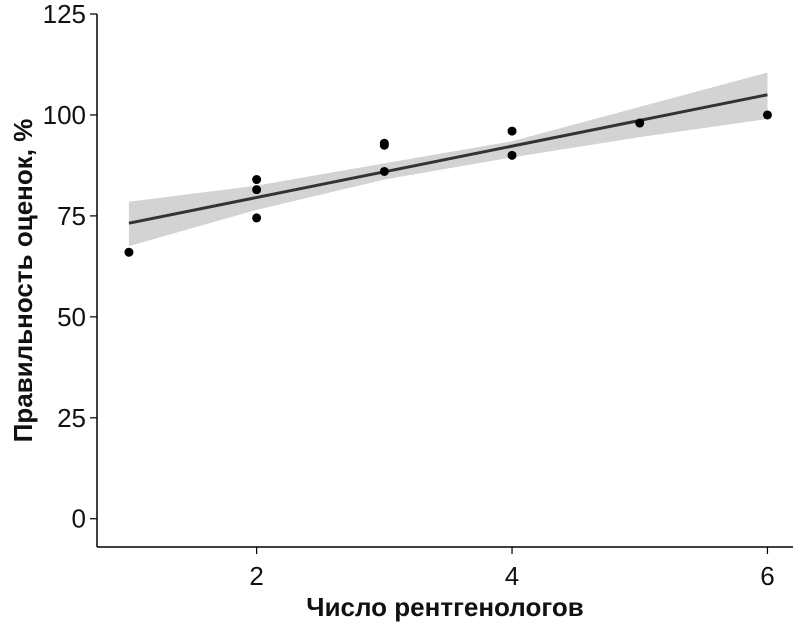 This screenshot has height=637, width=800. What do you see at coordinates (71, 317) in the screenshot?
I see `y-tick-label: 50` at bounding box center [71, 317].